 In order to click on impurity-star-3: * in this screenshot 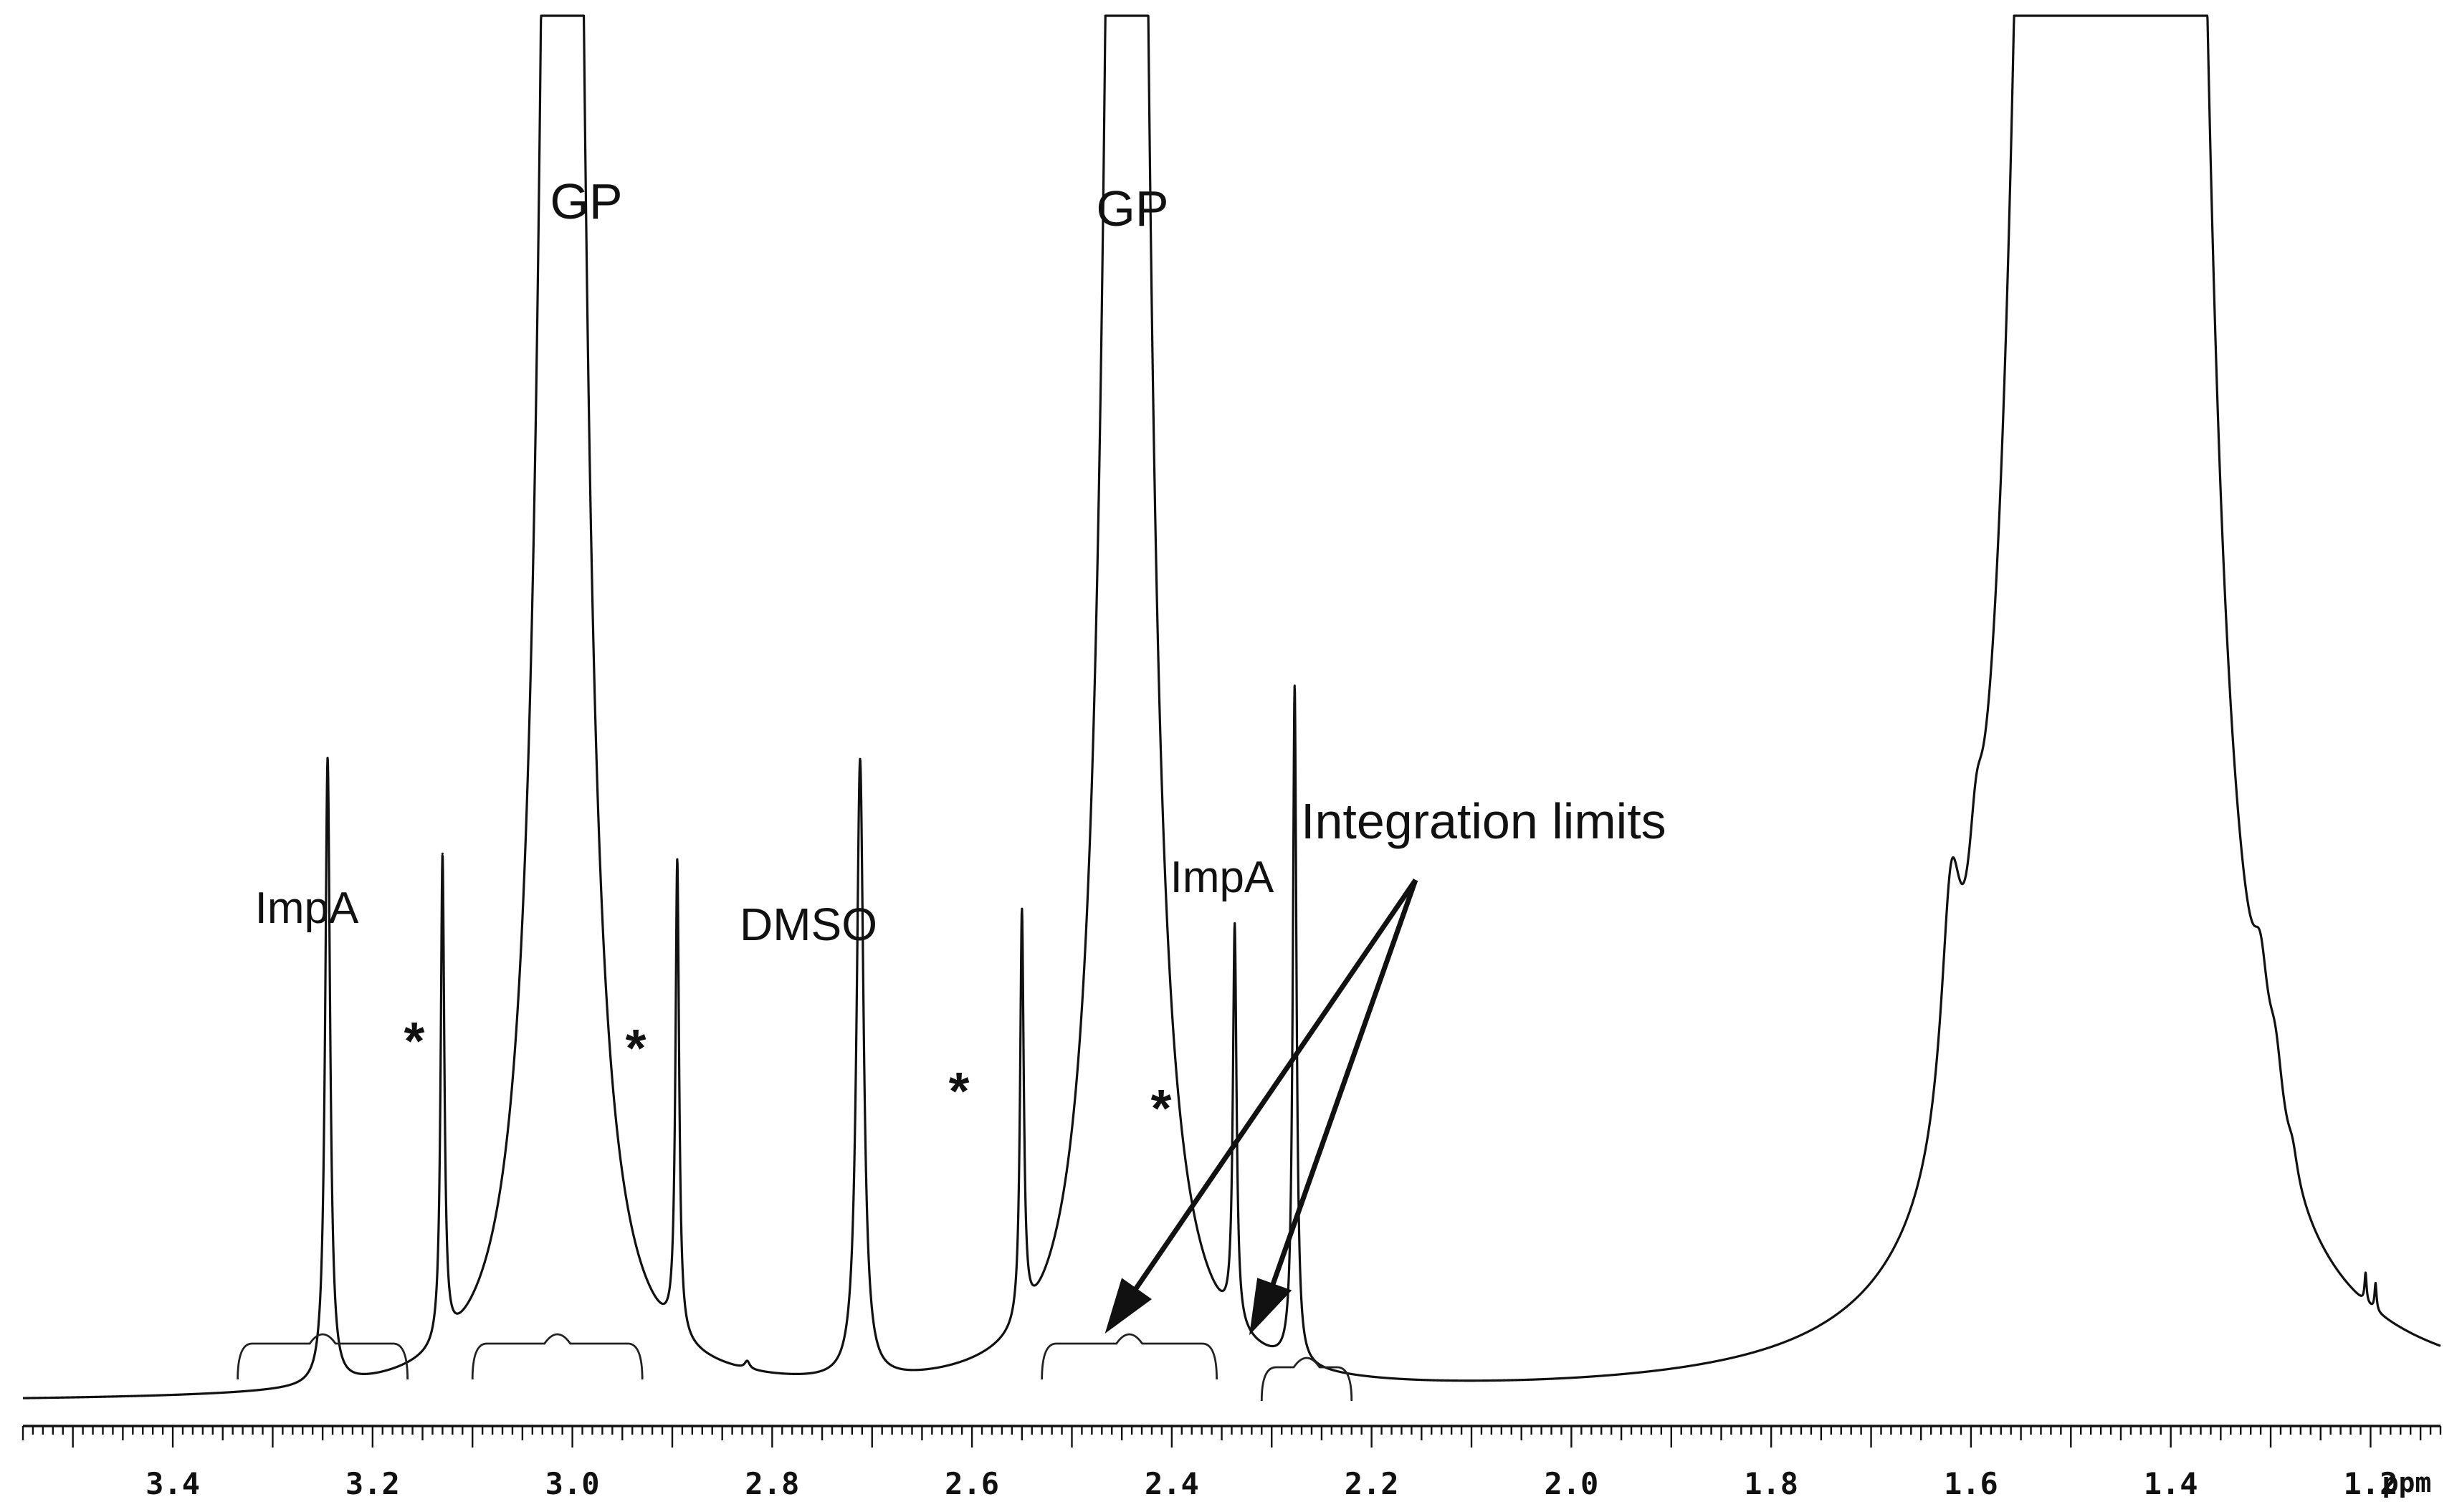, I will do `click(959, 1091)`.